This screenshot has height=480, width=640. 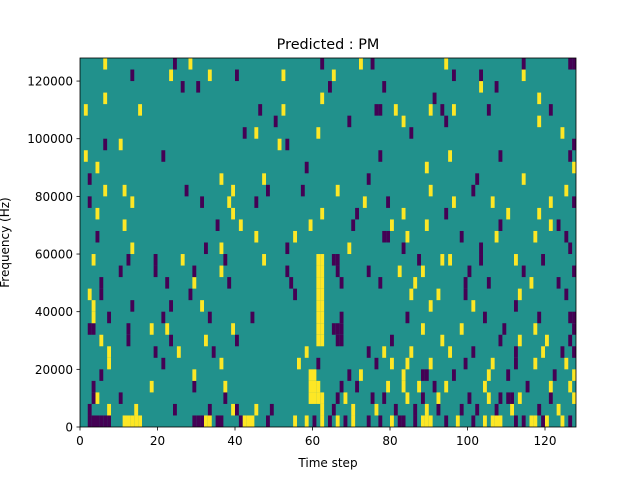 I want to click on x-tick-label: 40, so click(x=234, y=441).